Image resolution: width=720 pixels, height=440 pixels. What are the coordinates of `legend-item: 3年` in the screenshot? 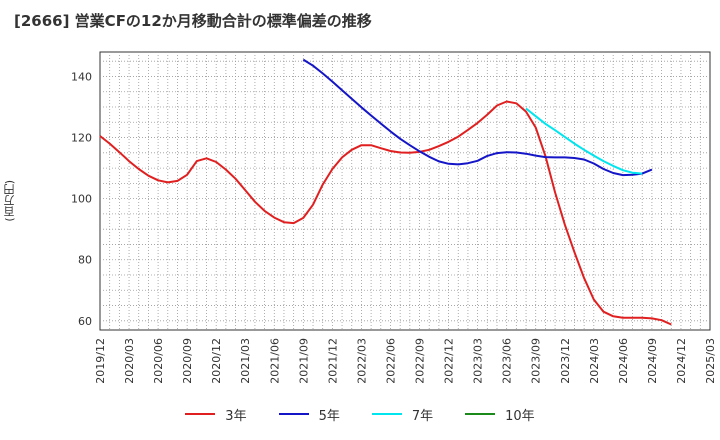 It's located at (216, 414).